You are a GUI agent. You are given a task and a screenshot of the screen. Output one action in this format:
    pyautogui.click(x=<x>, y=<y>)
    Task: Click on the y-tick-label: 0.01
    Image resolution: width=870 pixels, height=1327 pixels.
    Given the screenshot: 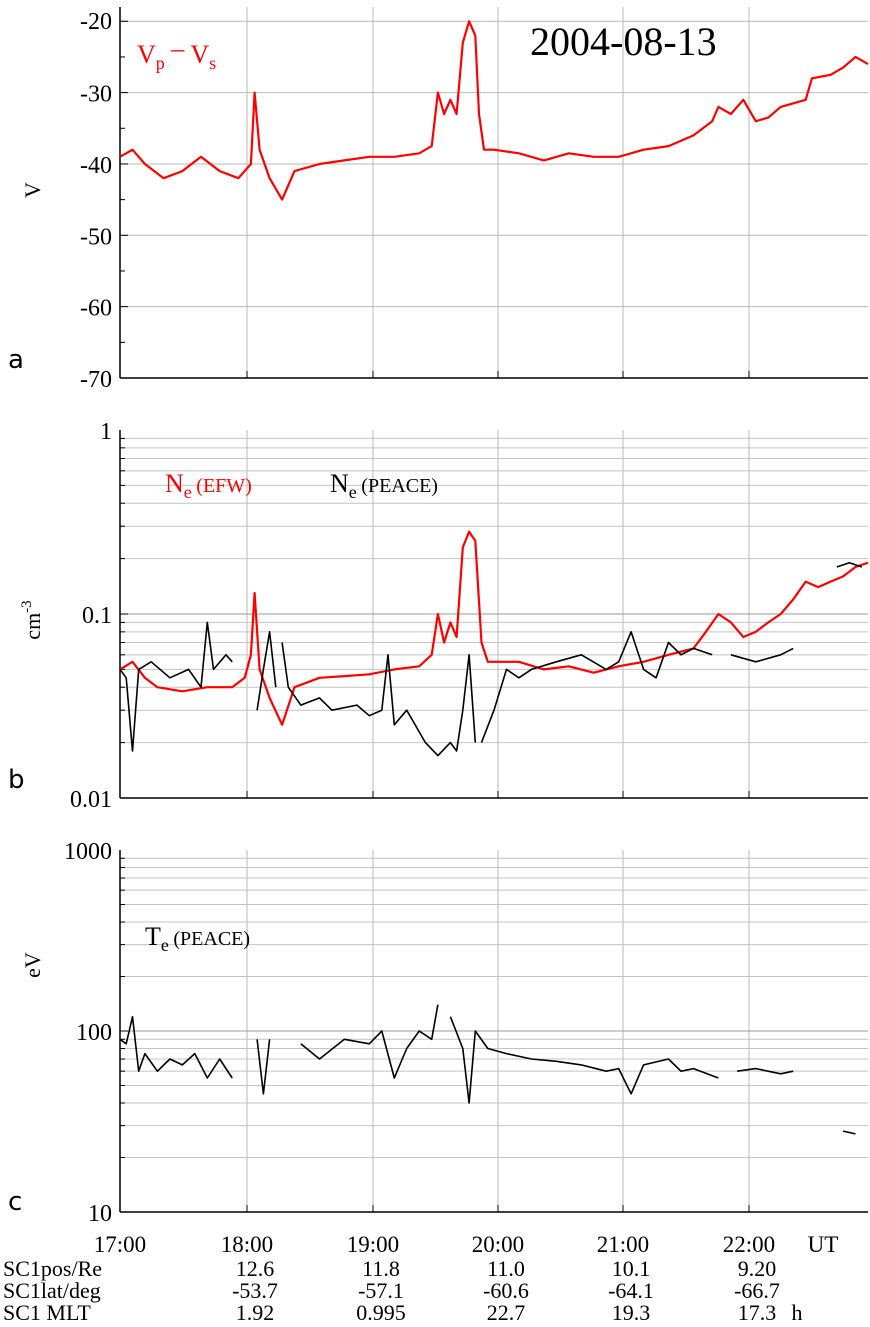 What is the action you would take?
    pyautogui.click(x=91, y=800)
    